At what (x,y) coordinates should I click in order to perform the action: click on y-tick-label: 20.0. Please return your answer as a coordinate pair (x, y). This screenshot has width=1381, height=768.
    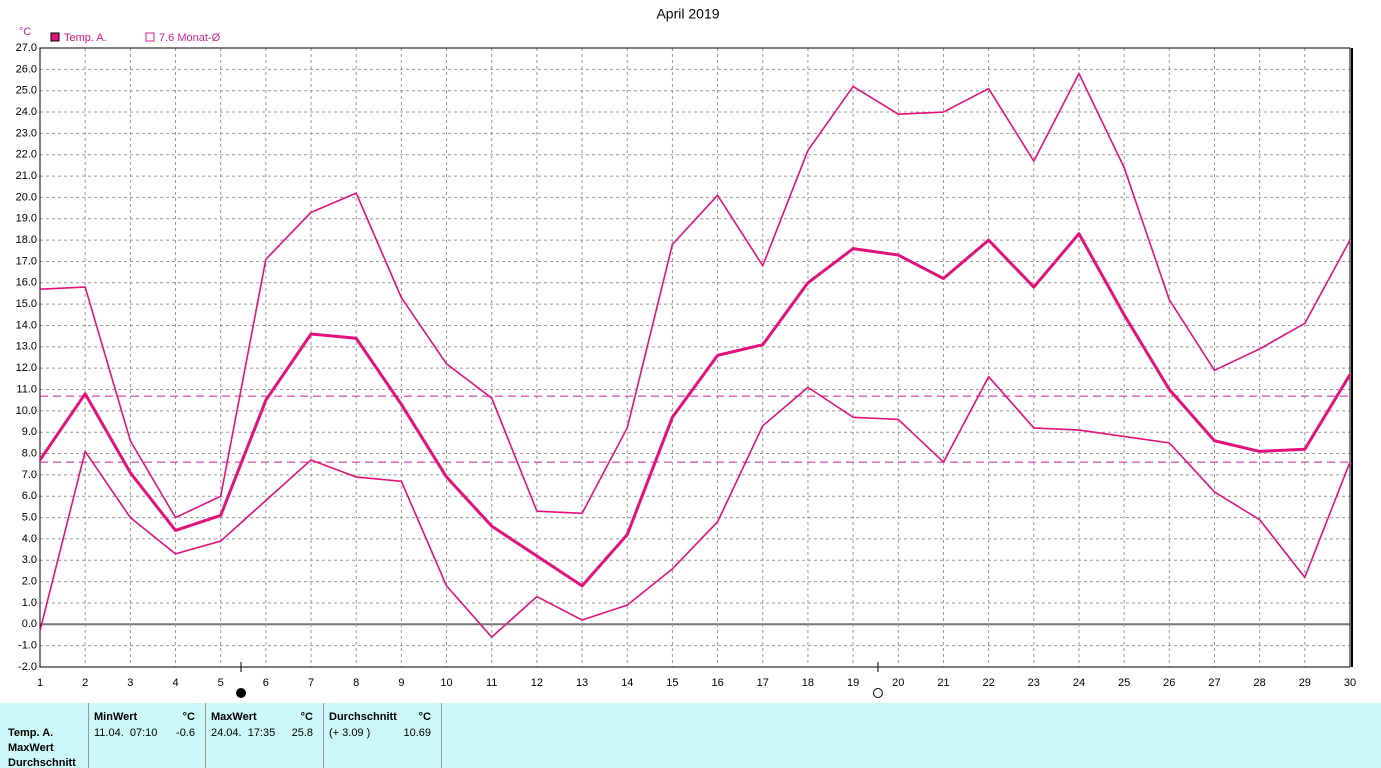
    Looking at the image, I should click on (26, 197).